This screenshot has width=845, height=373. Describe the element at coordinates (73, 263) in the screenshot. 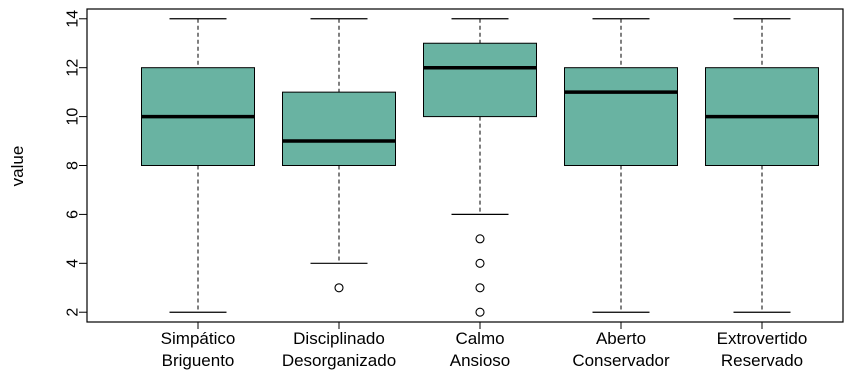

I see `y-tick-label: 4` at that location.